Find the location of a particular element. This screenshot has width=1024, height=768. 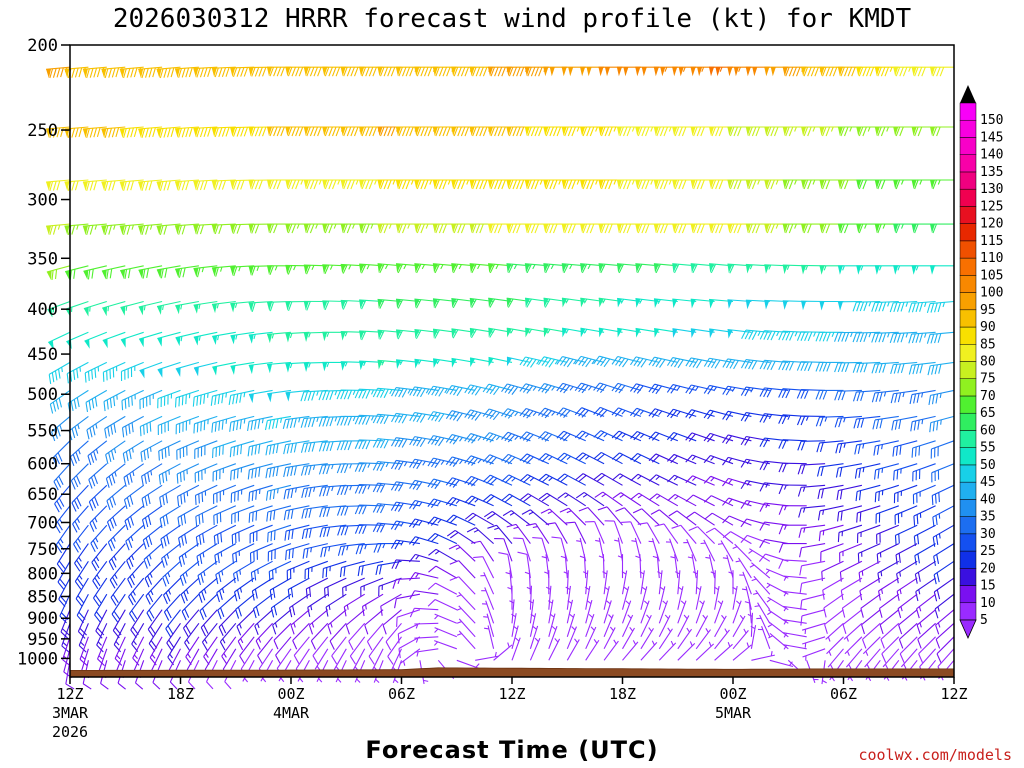

colorbar-label: 100 is located at coordinates (991, 293).